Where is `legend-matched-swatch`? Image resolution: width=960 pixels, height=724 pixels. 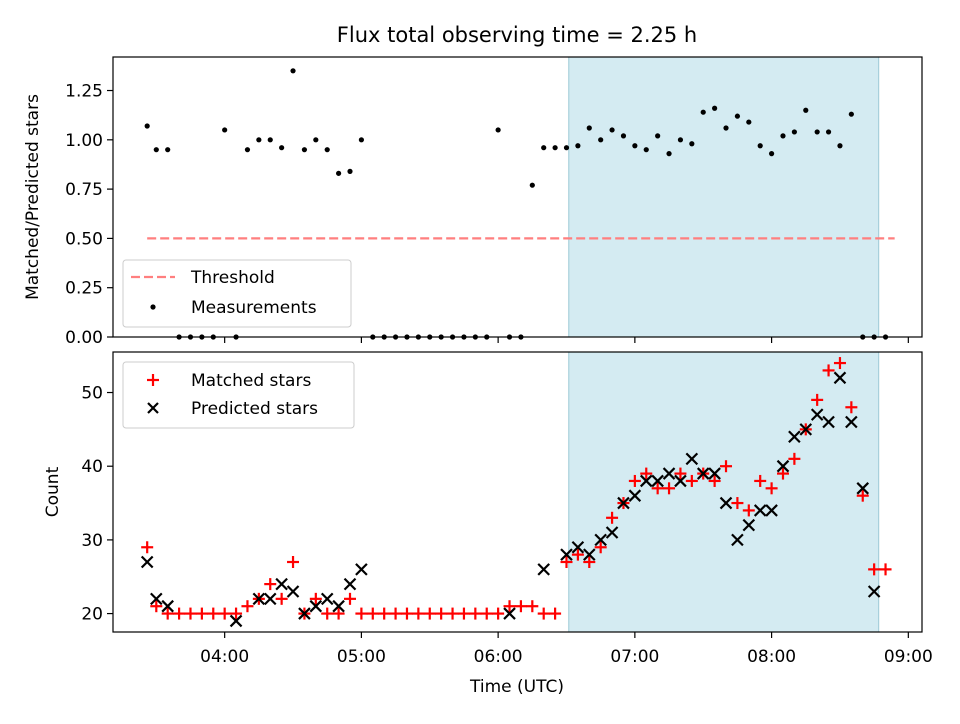
legend-matched-swatch is located at coordinates (153, 380).